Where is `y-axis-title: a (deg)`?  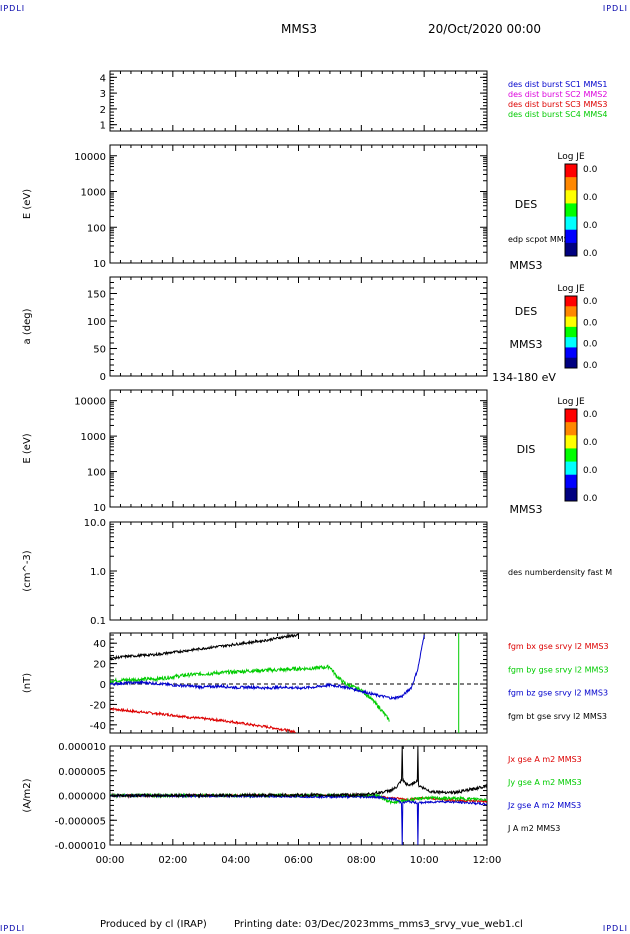
y-axis-title: a (deg) is located at coordinates (27, 326).